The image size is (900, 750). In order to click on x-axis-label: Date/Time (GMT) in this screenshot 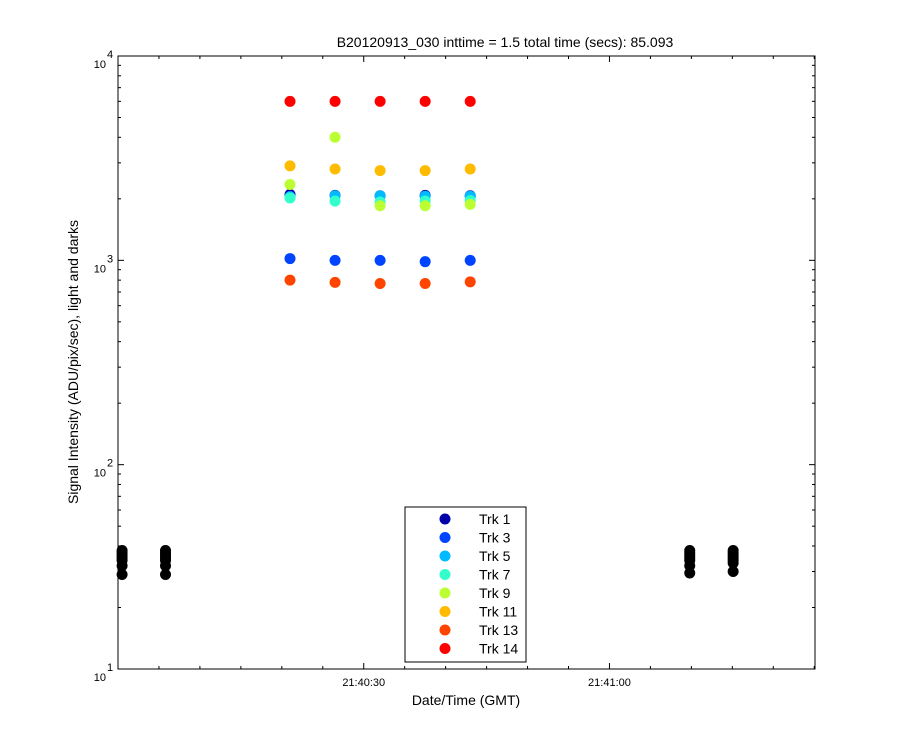, I will do `click(466, 700)`.